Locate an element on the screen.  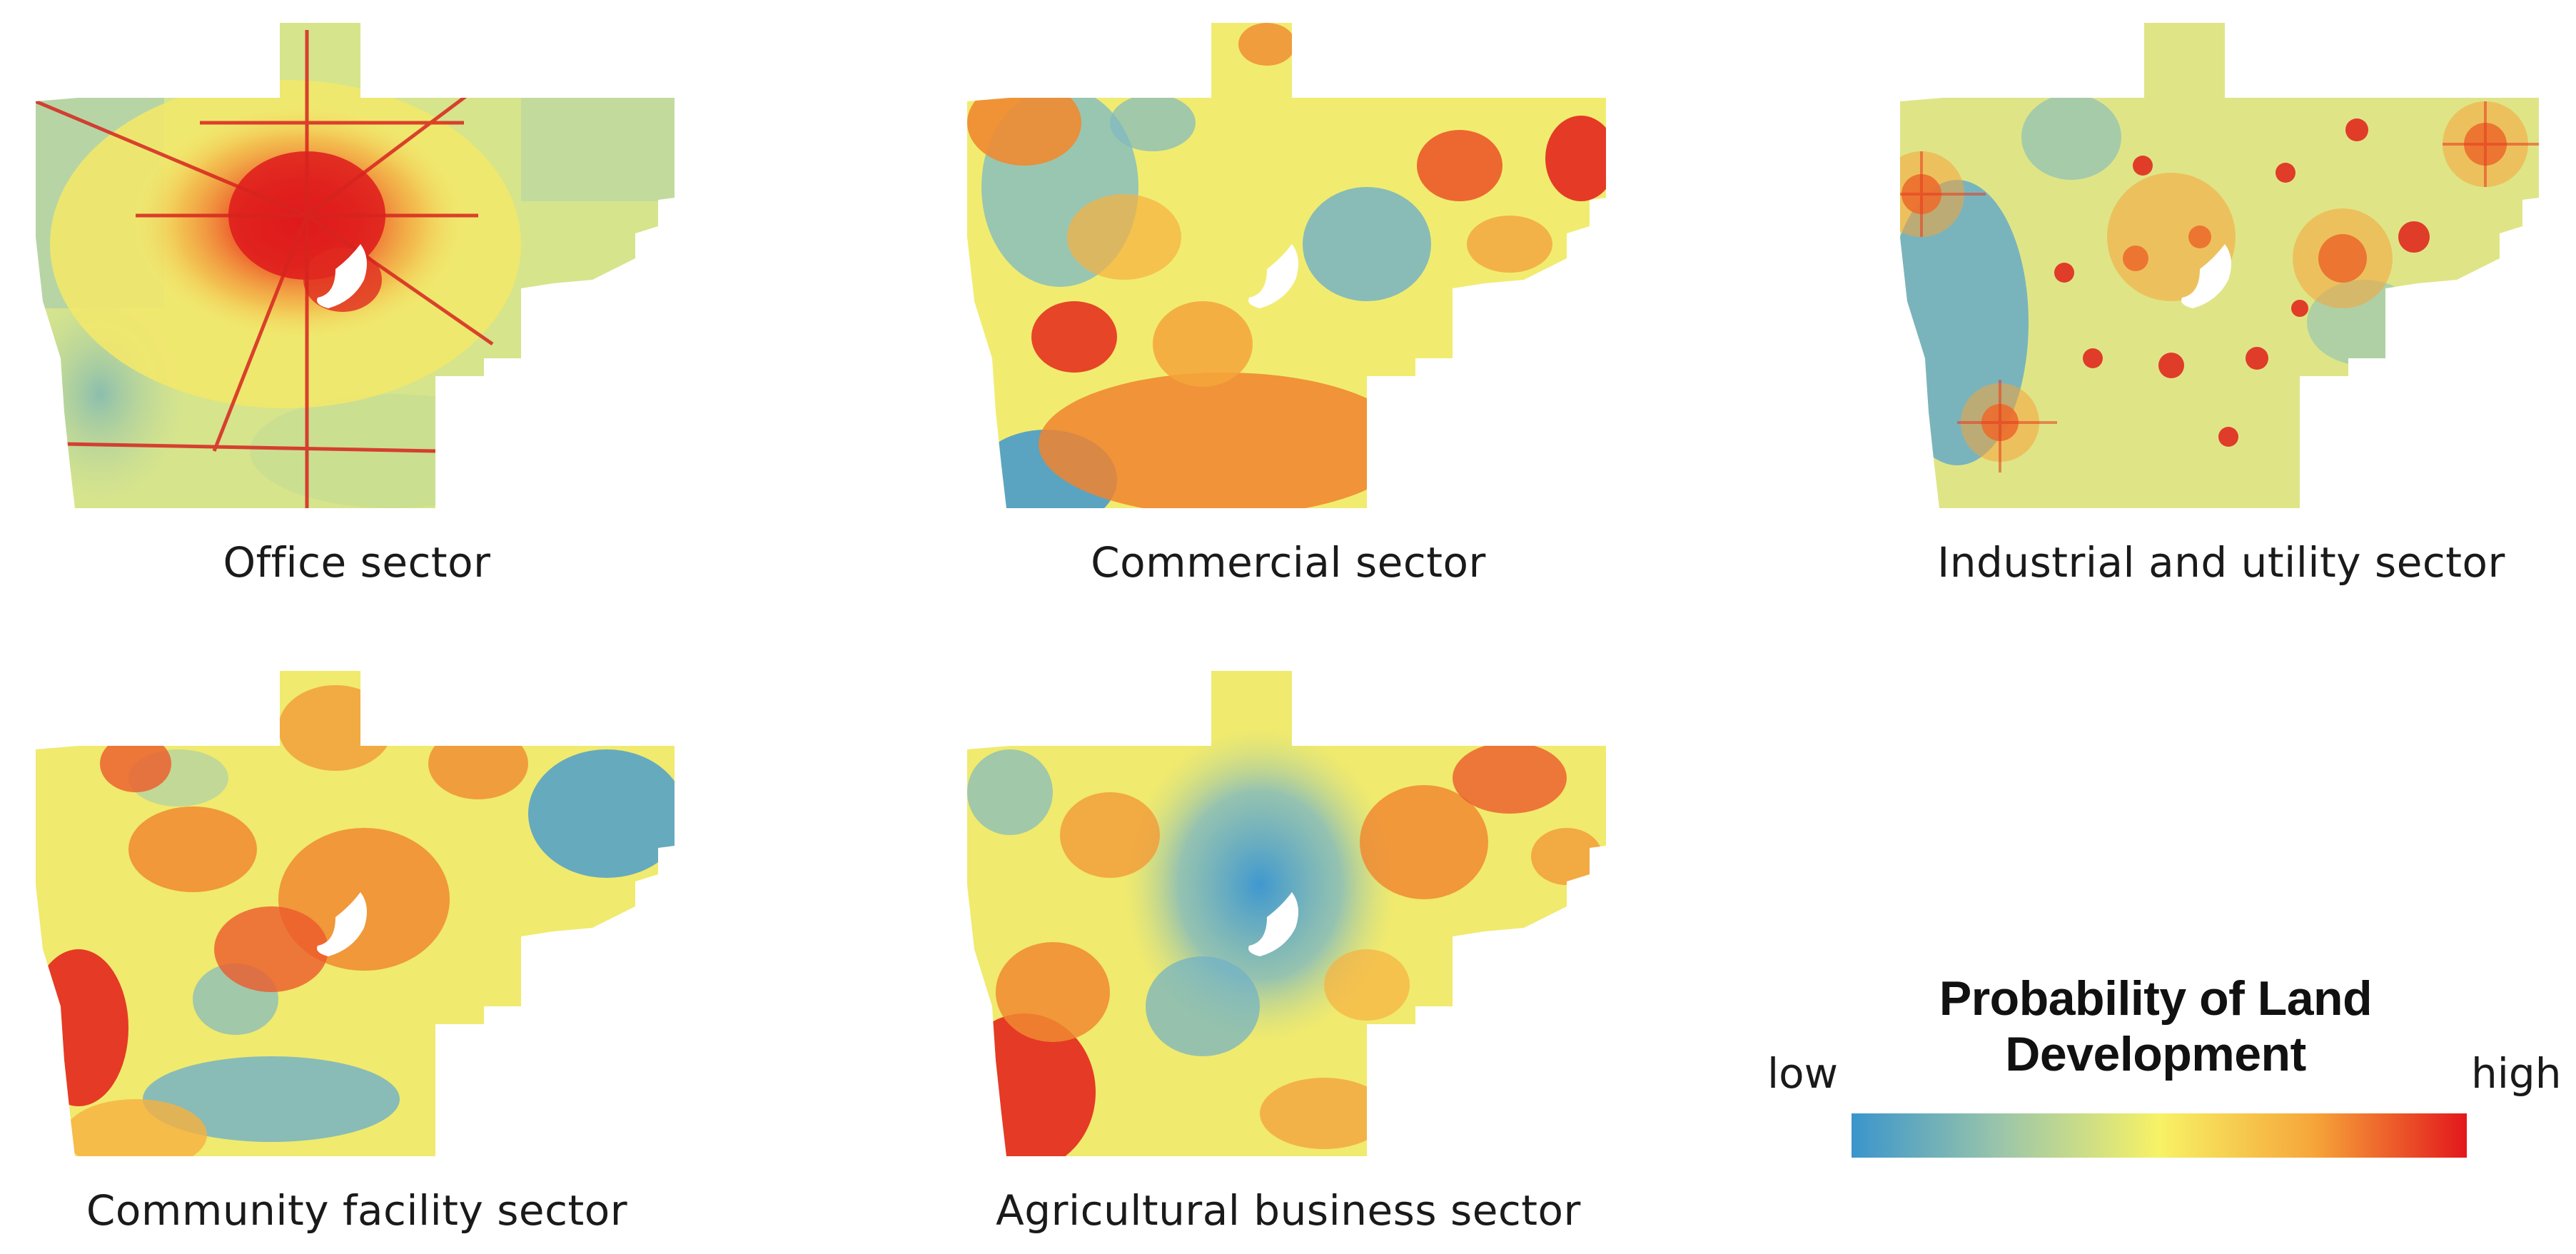
industrial-sector-map is located at coordinates (2219, 265).